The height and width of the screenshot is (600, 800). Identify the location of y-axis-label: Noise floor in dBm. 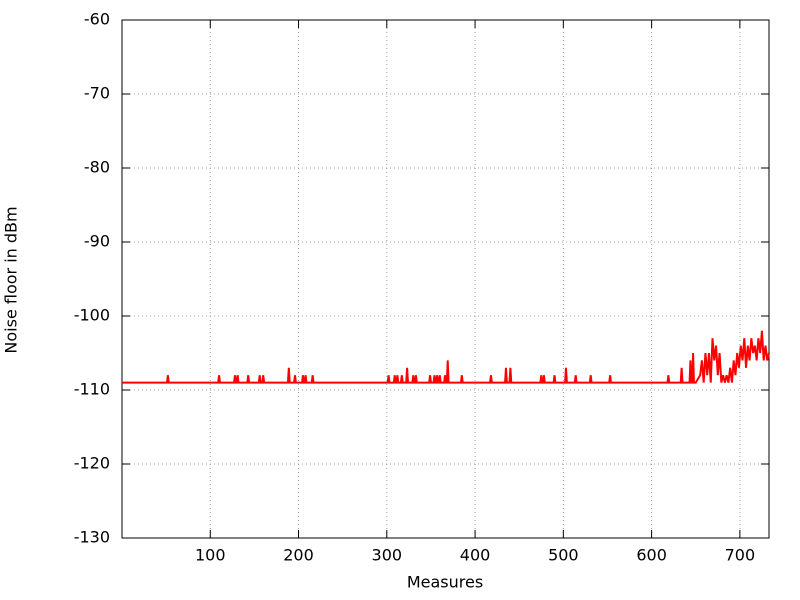
(11, 279).